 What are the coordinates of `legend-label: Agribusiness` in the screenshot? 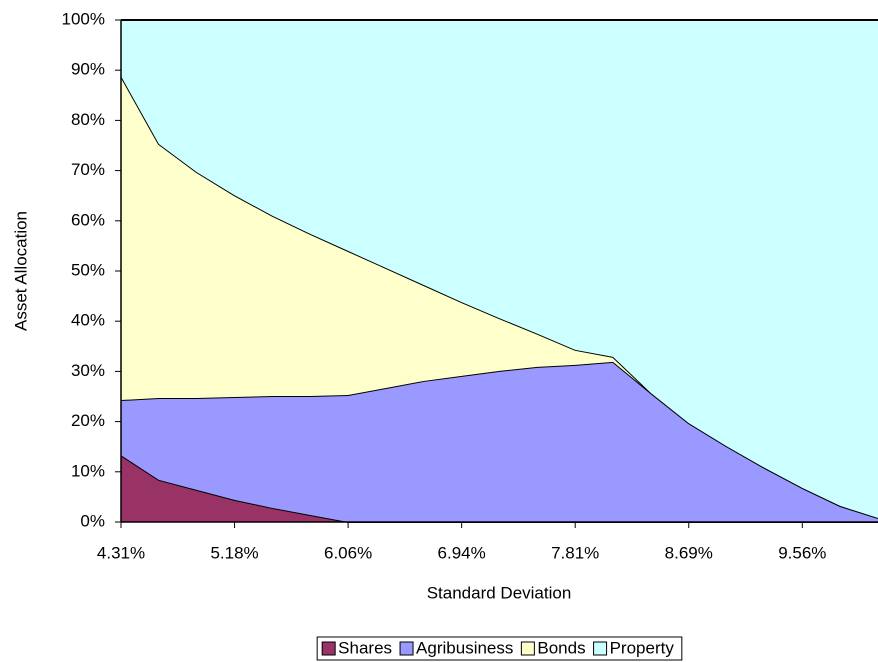 It's located at (464, 647).